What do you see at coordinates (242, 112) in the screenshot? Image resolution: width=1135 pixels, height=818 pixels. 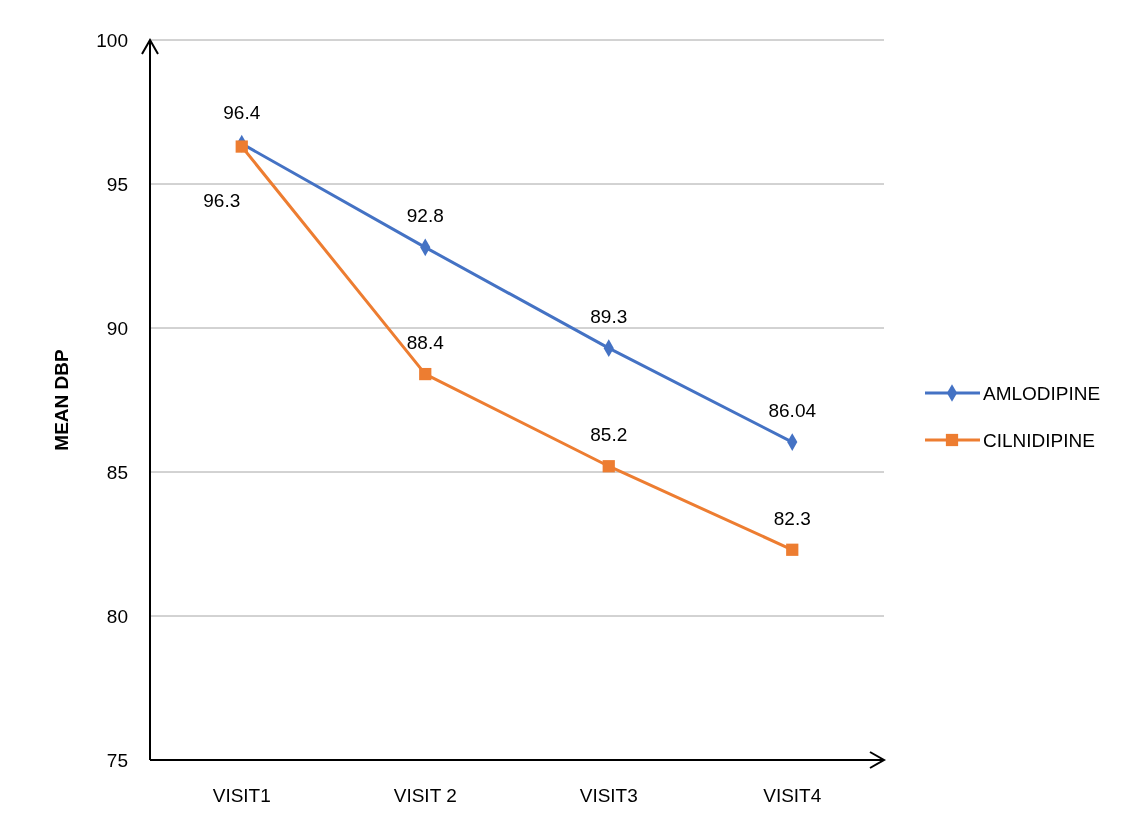 I see `data-label: 96.4` at bounding box center [242, 112].